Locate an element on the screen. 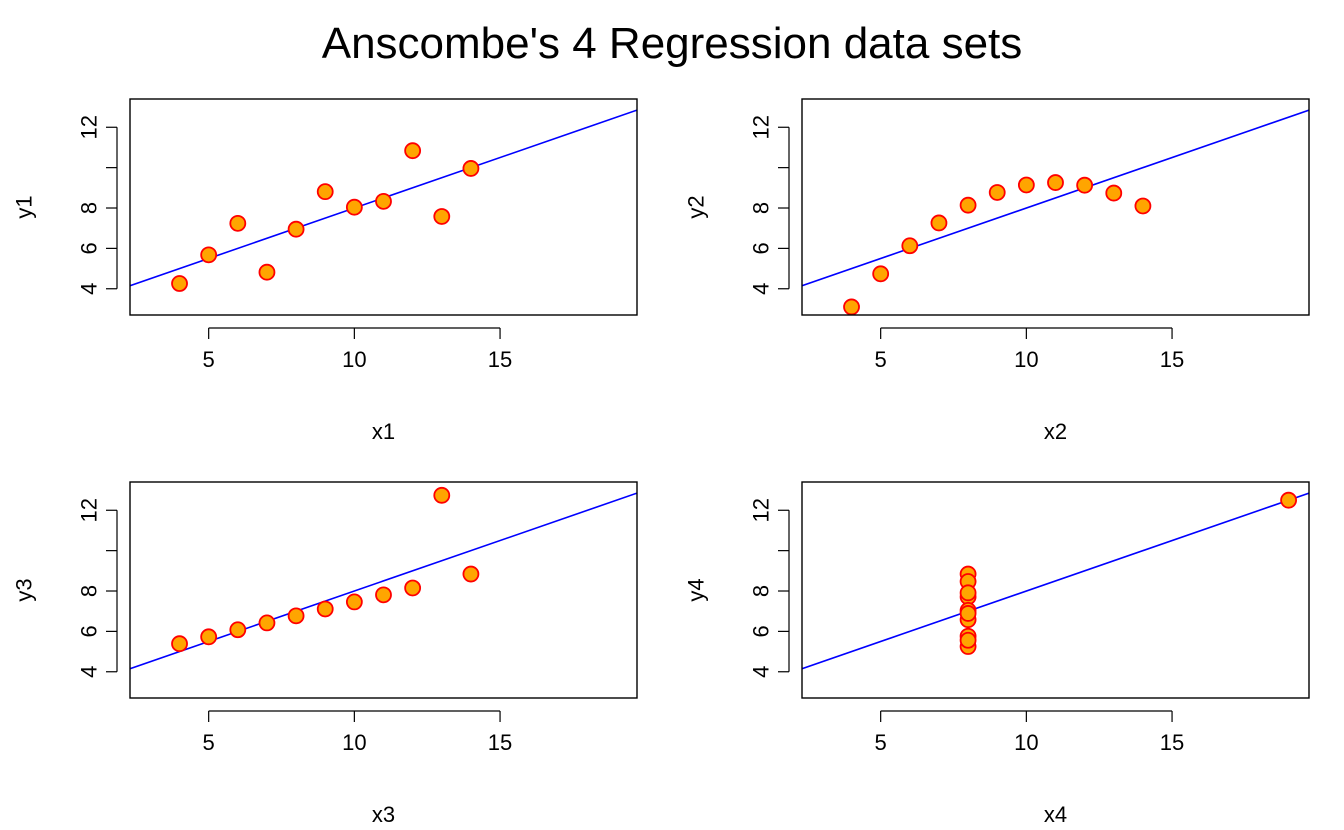  y-axis-title: y2 is located at coordinates (696, 206).